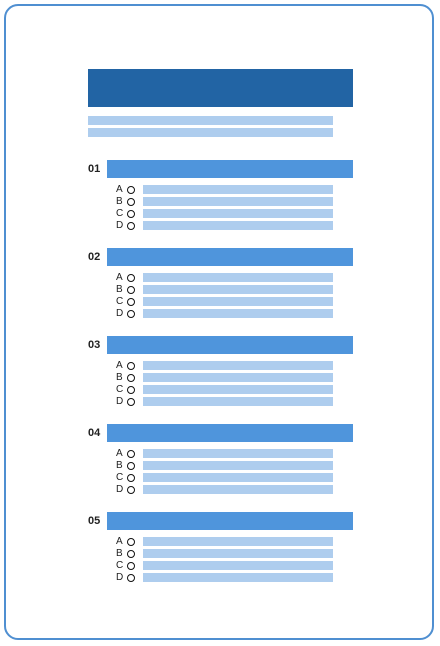 This screenshot has width=440, height=646. What do you see at coordinates (94, 257) in the screenshot?
I see `question-number: 02` at bounding box center [94, 257].